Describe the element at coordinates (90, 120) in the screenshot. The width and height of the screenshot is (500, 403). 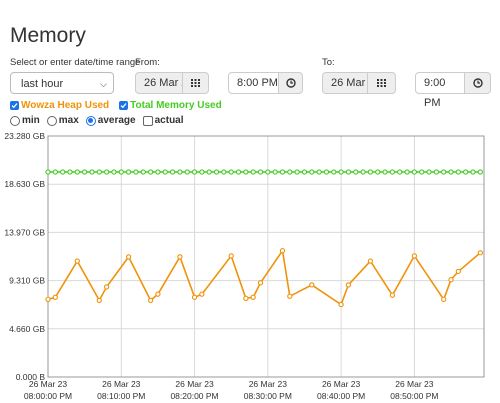
I see `radio-selected-icon` at that location.